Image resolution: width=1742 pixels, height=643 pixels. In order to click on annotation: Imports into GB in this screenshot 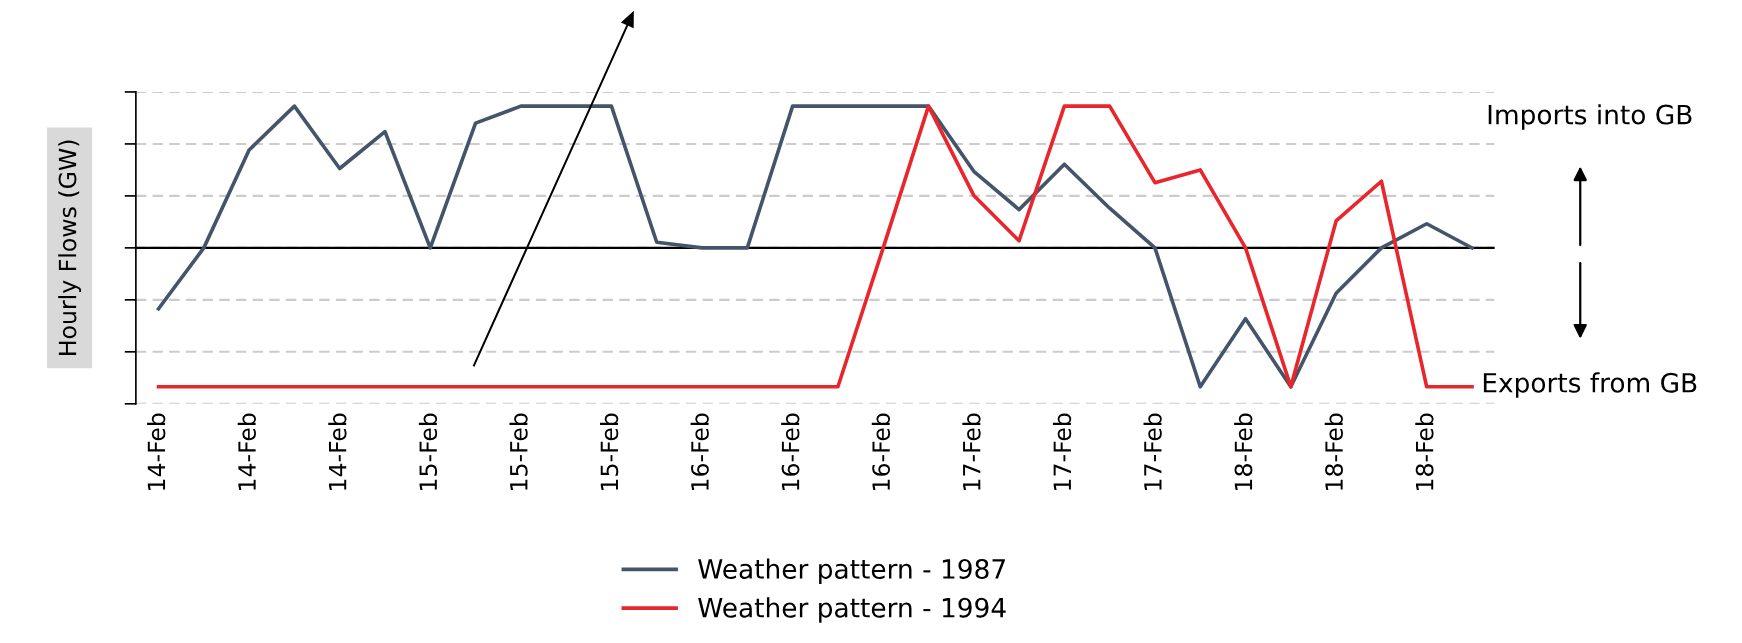, I will do `click(1590, 117)`.